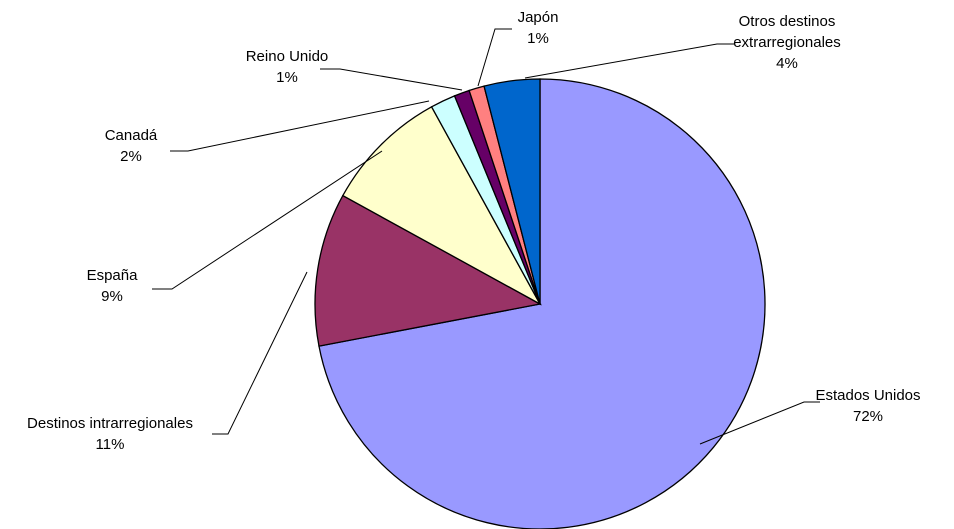 This screenshot has width=954, height=529. What do you see at coordinates (512, 191) in the screenshot?
I see `pie-slice-otros-destinos-extrarregionales` at bounding box center [512, 191].